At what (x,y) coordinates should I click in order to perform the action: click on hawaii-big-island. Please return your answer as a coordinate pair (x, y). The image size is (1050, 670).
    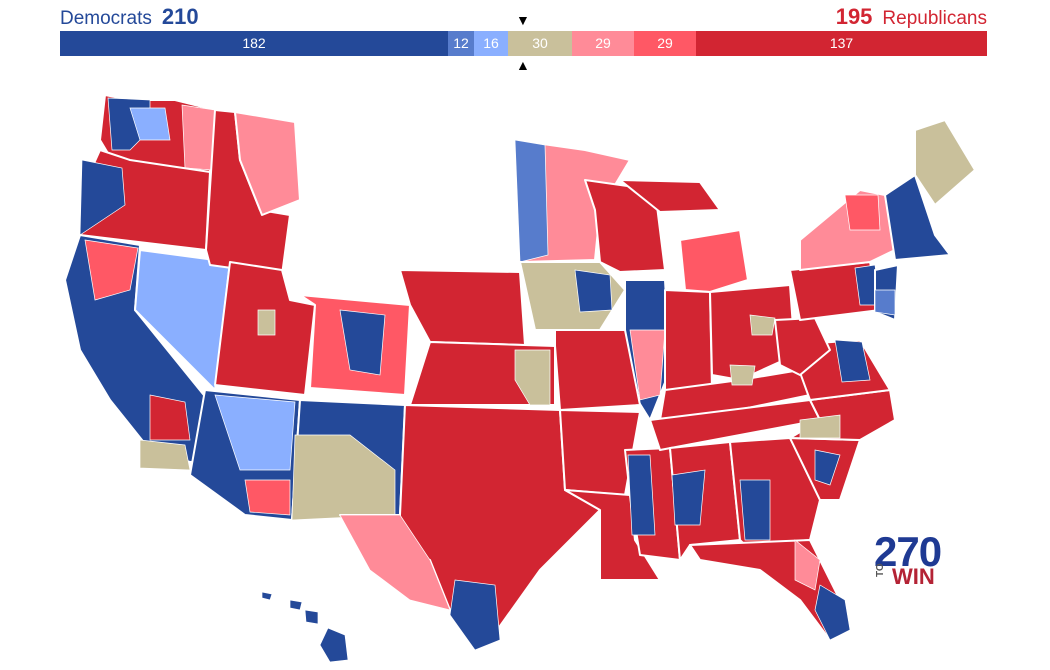
    Looking at the image, I should click on (334, 645).